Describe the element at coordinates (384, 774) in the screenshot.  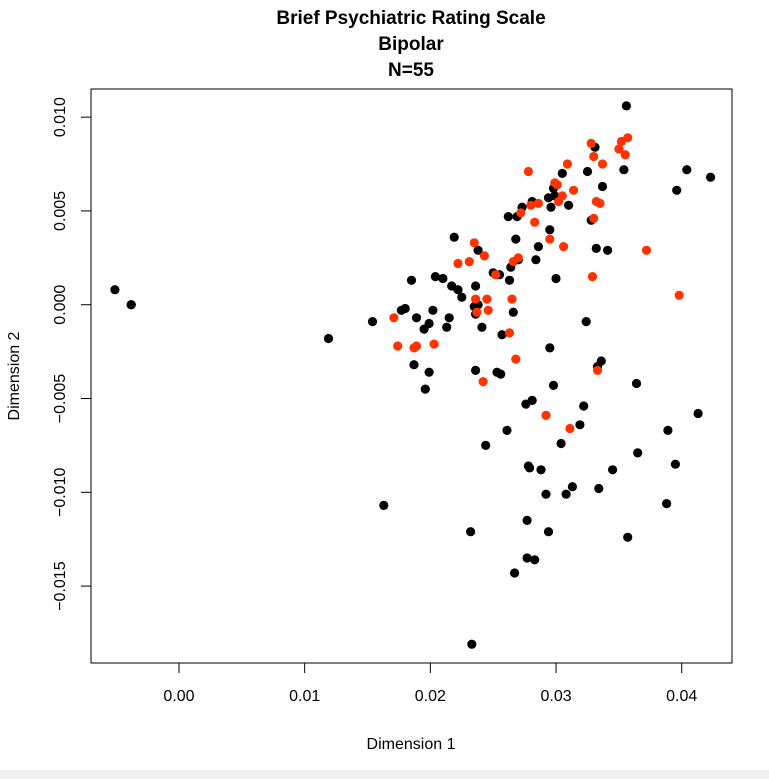
I see `bottom-strip` at that location.